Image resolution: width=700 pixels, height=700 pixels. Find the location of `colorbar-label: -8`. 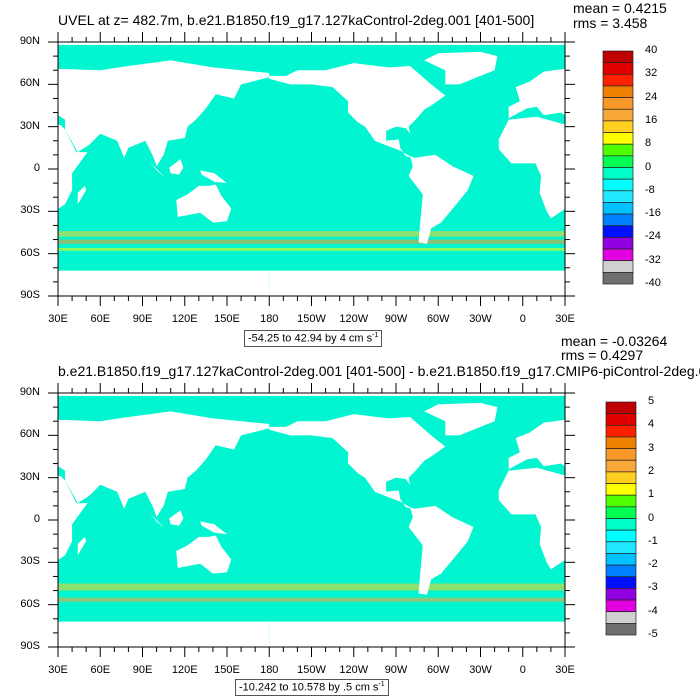

colorbar-label: -8 is located at coordinates (650, 189).